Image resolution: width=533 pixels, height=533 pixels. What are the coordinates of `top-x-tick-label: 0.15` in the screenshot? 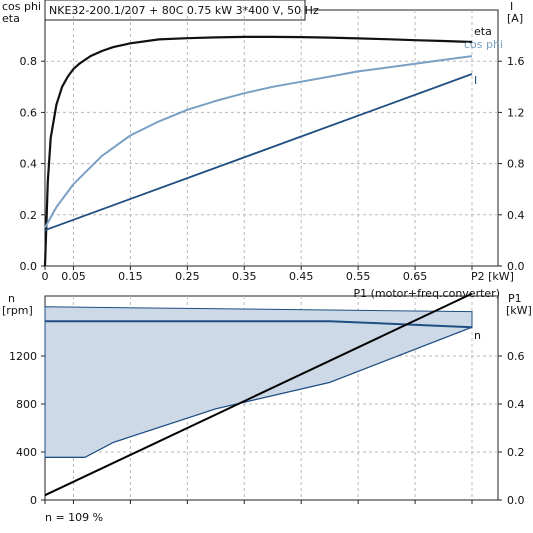 It's located at (130, 276).